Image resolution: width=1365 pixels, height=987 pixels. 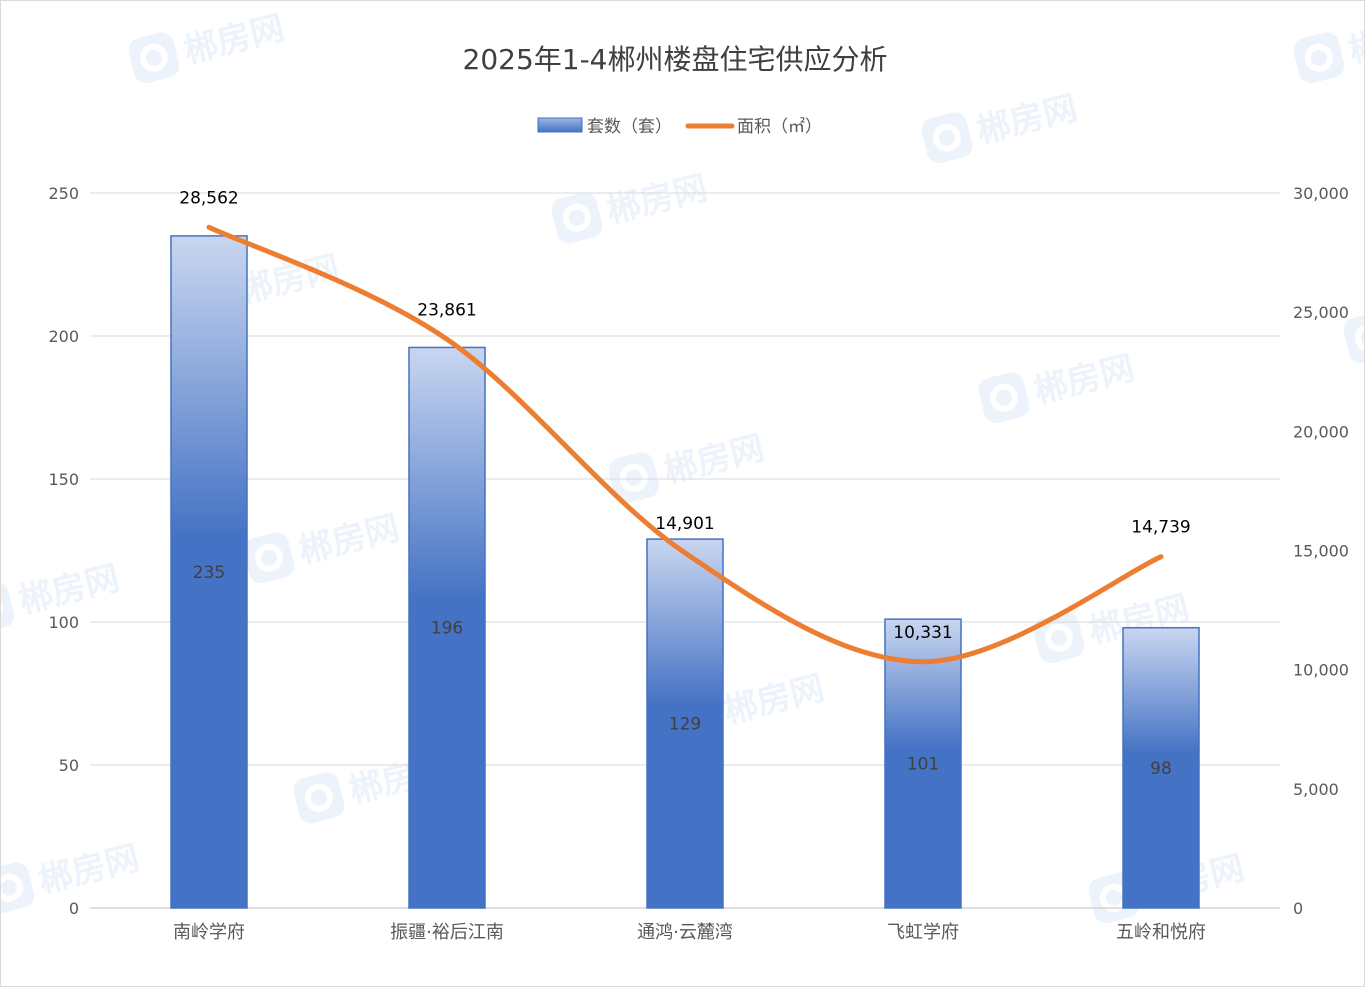 What do you see at coordinates (684, 524) in the screenshot?
I see `line-data-label: 14,901` at bounding box center [684, 524].